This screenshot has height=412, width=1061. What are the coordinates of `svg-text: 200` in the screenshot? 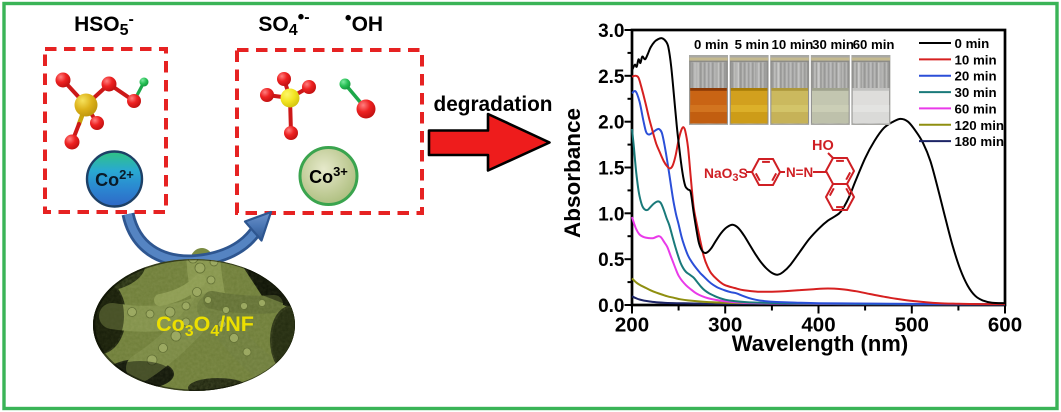 It's located at (632, 325).